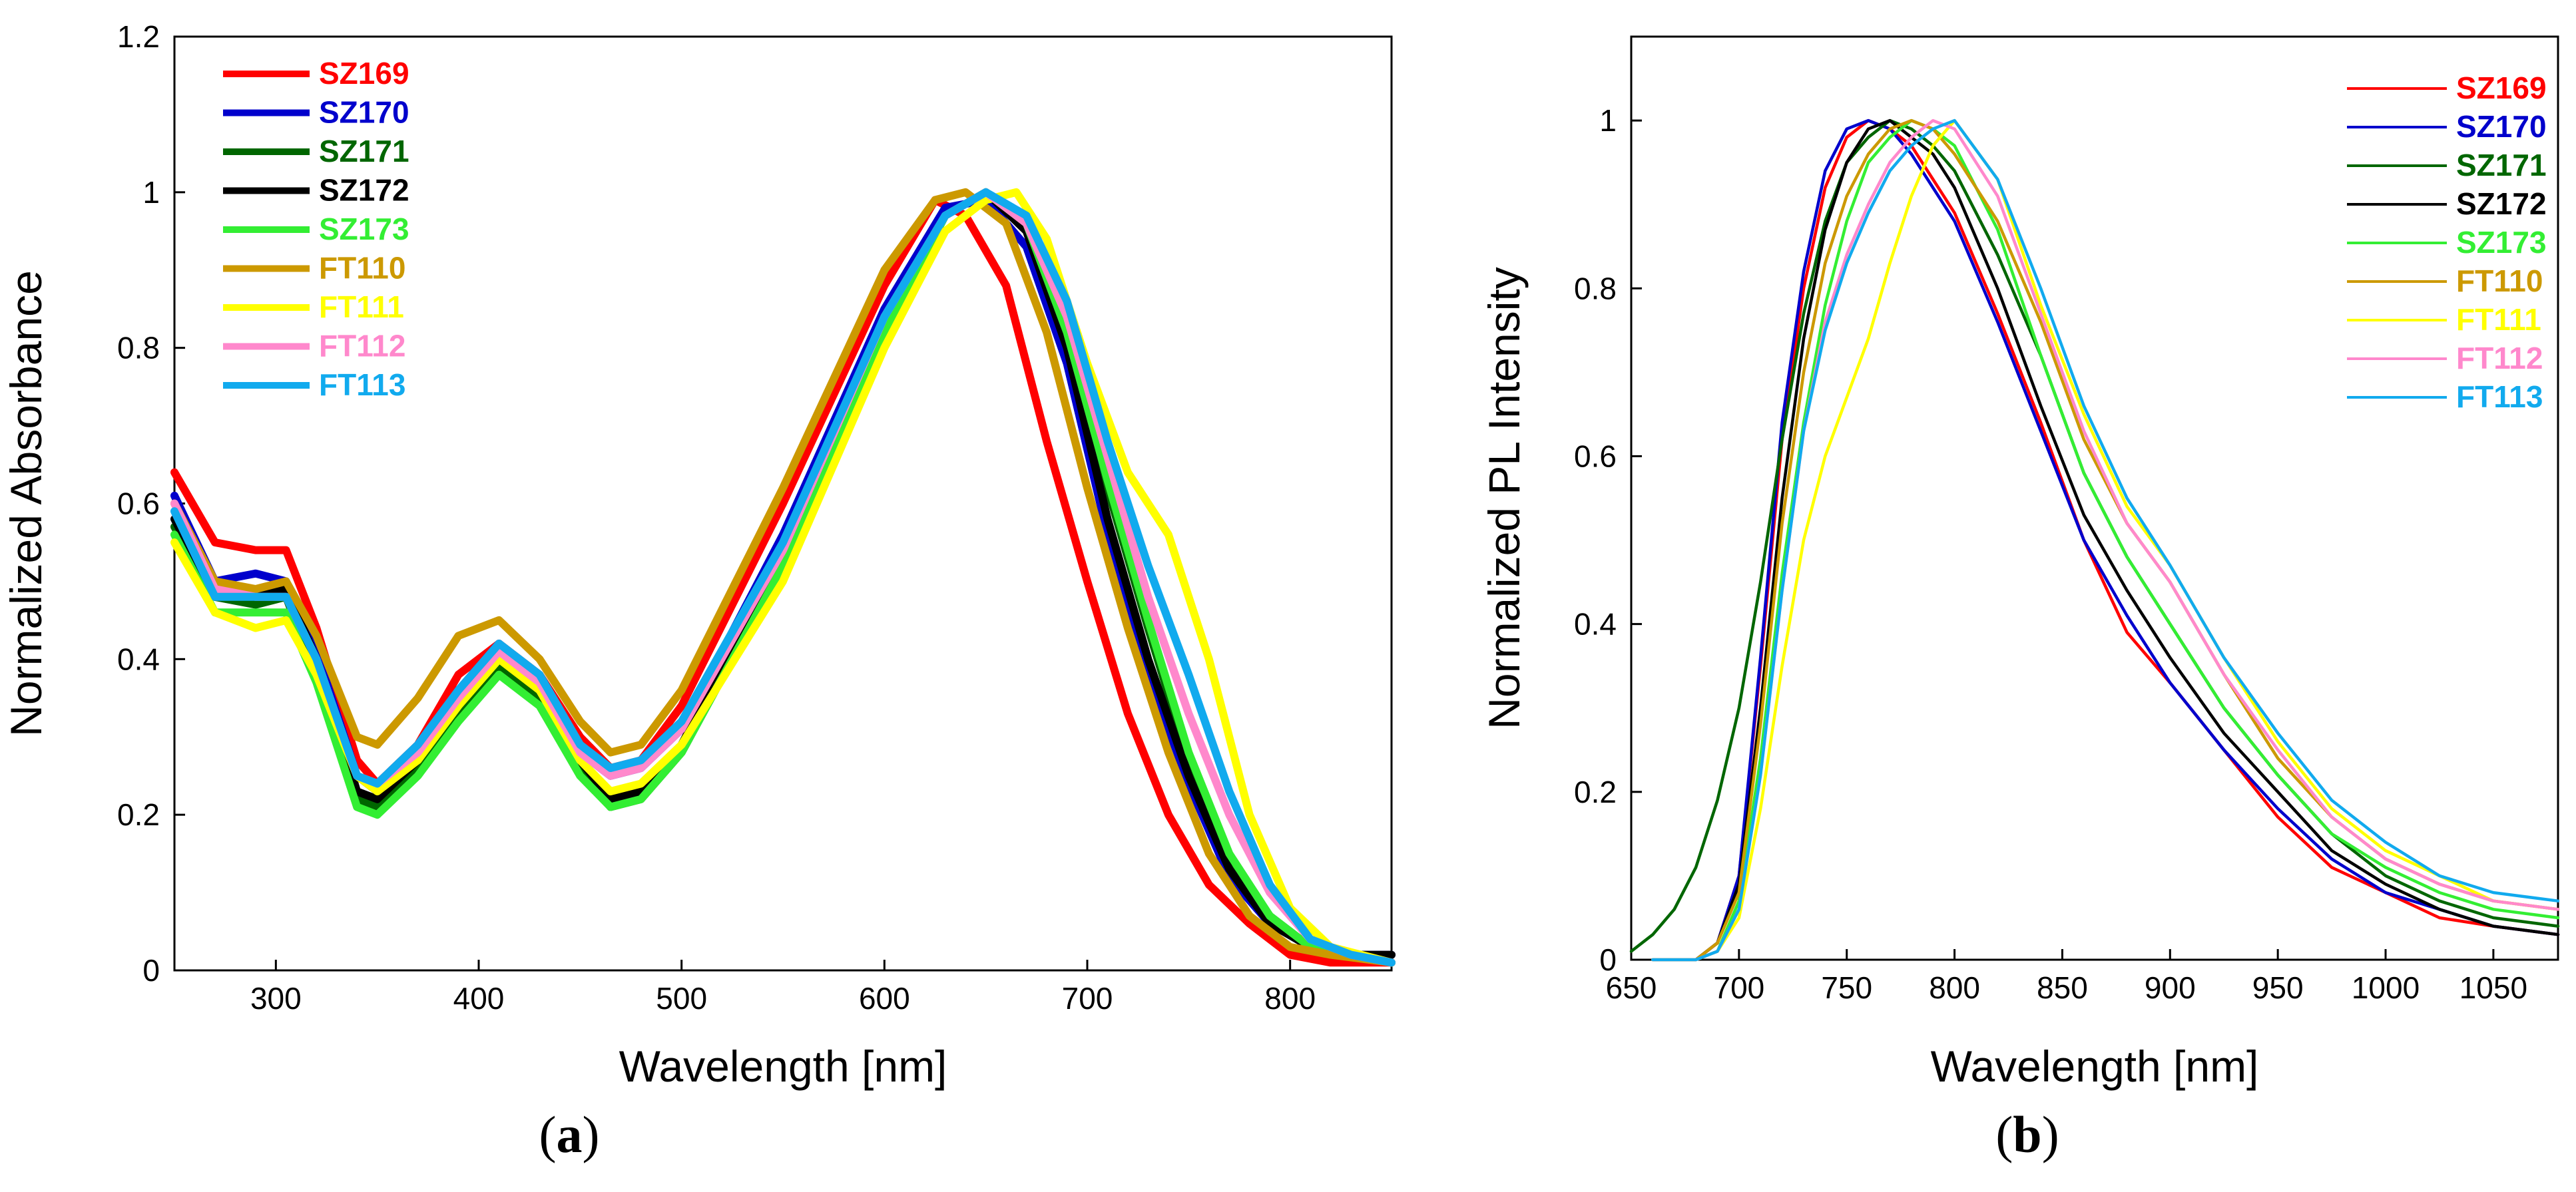 This screenshot has height=1192, width=2576. I want to click on x-tick-label-b: 750, so click(1847, 987).